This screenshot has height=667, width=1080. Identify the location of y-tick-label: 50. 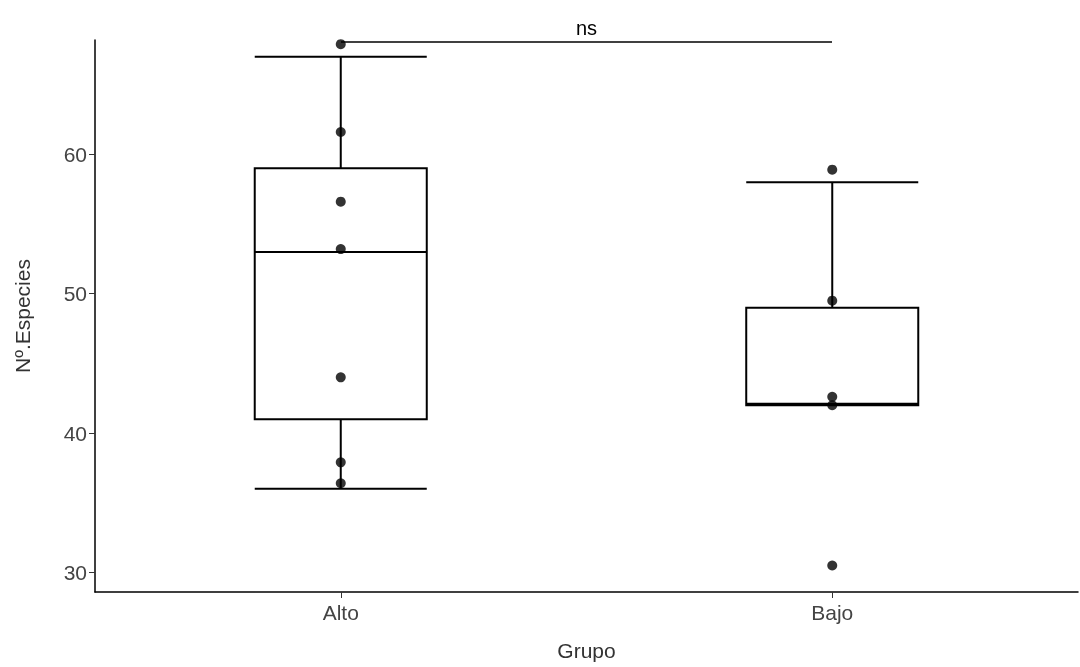
(75, 294).